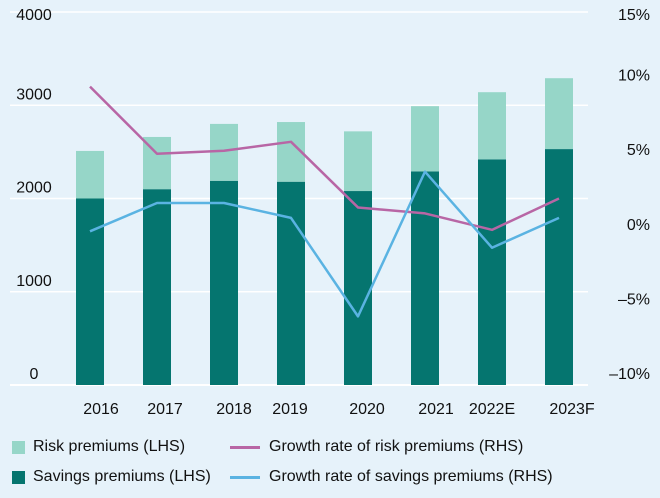 The image size is (660, 498). I want to click on bar-risk-2016, so click(90, 174).